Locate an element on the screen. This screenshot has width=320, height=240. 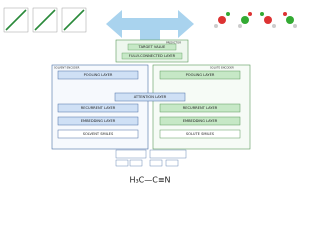
tokenization is located at coordinates (151, 158).